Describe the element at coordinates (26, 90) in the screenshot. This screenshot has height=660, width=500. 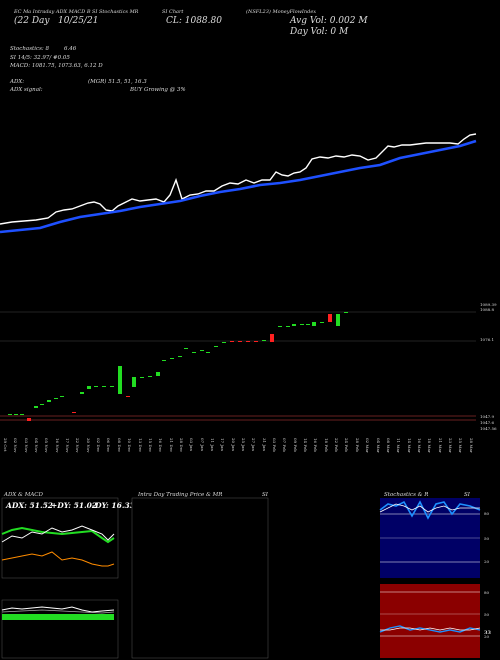
I see `adx-signal-label: ADX signal:` at that location.